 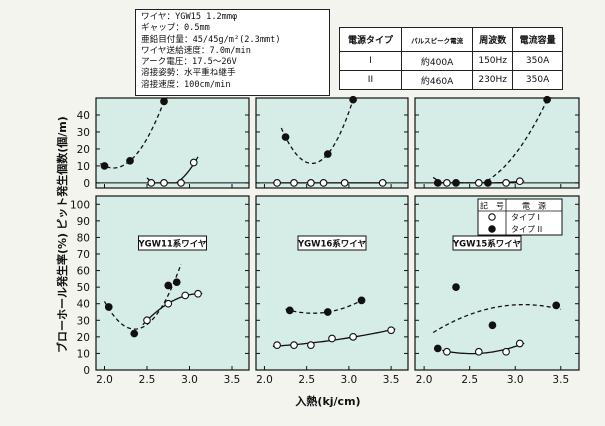 What do you see at coordinates (493, 39) in the screenshot?
I see `table-header: 周波数` at bounding box center [493, 39].